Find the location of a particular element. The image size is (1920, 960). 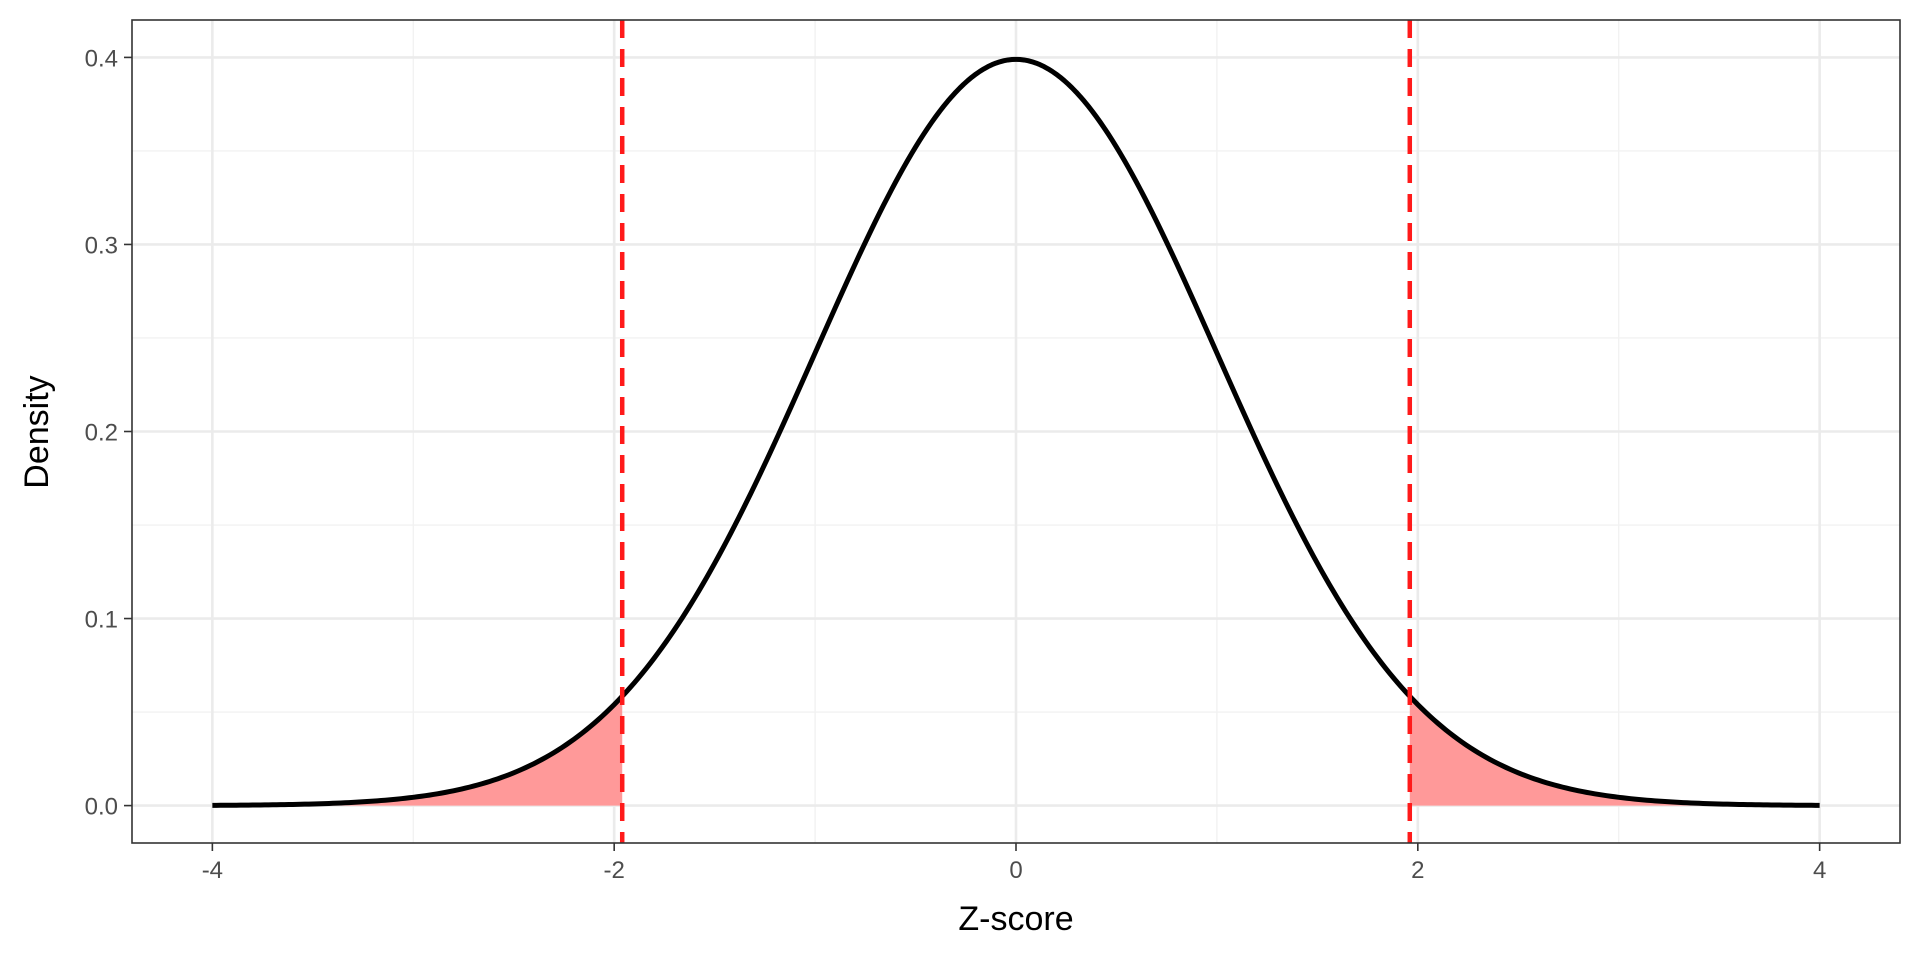

left-tail-fill is located at coordinates (417, 751).